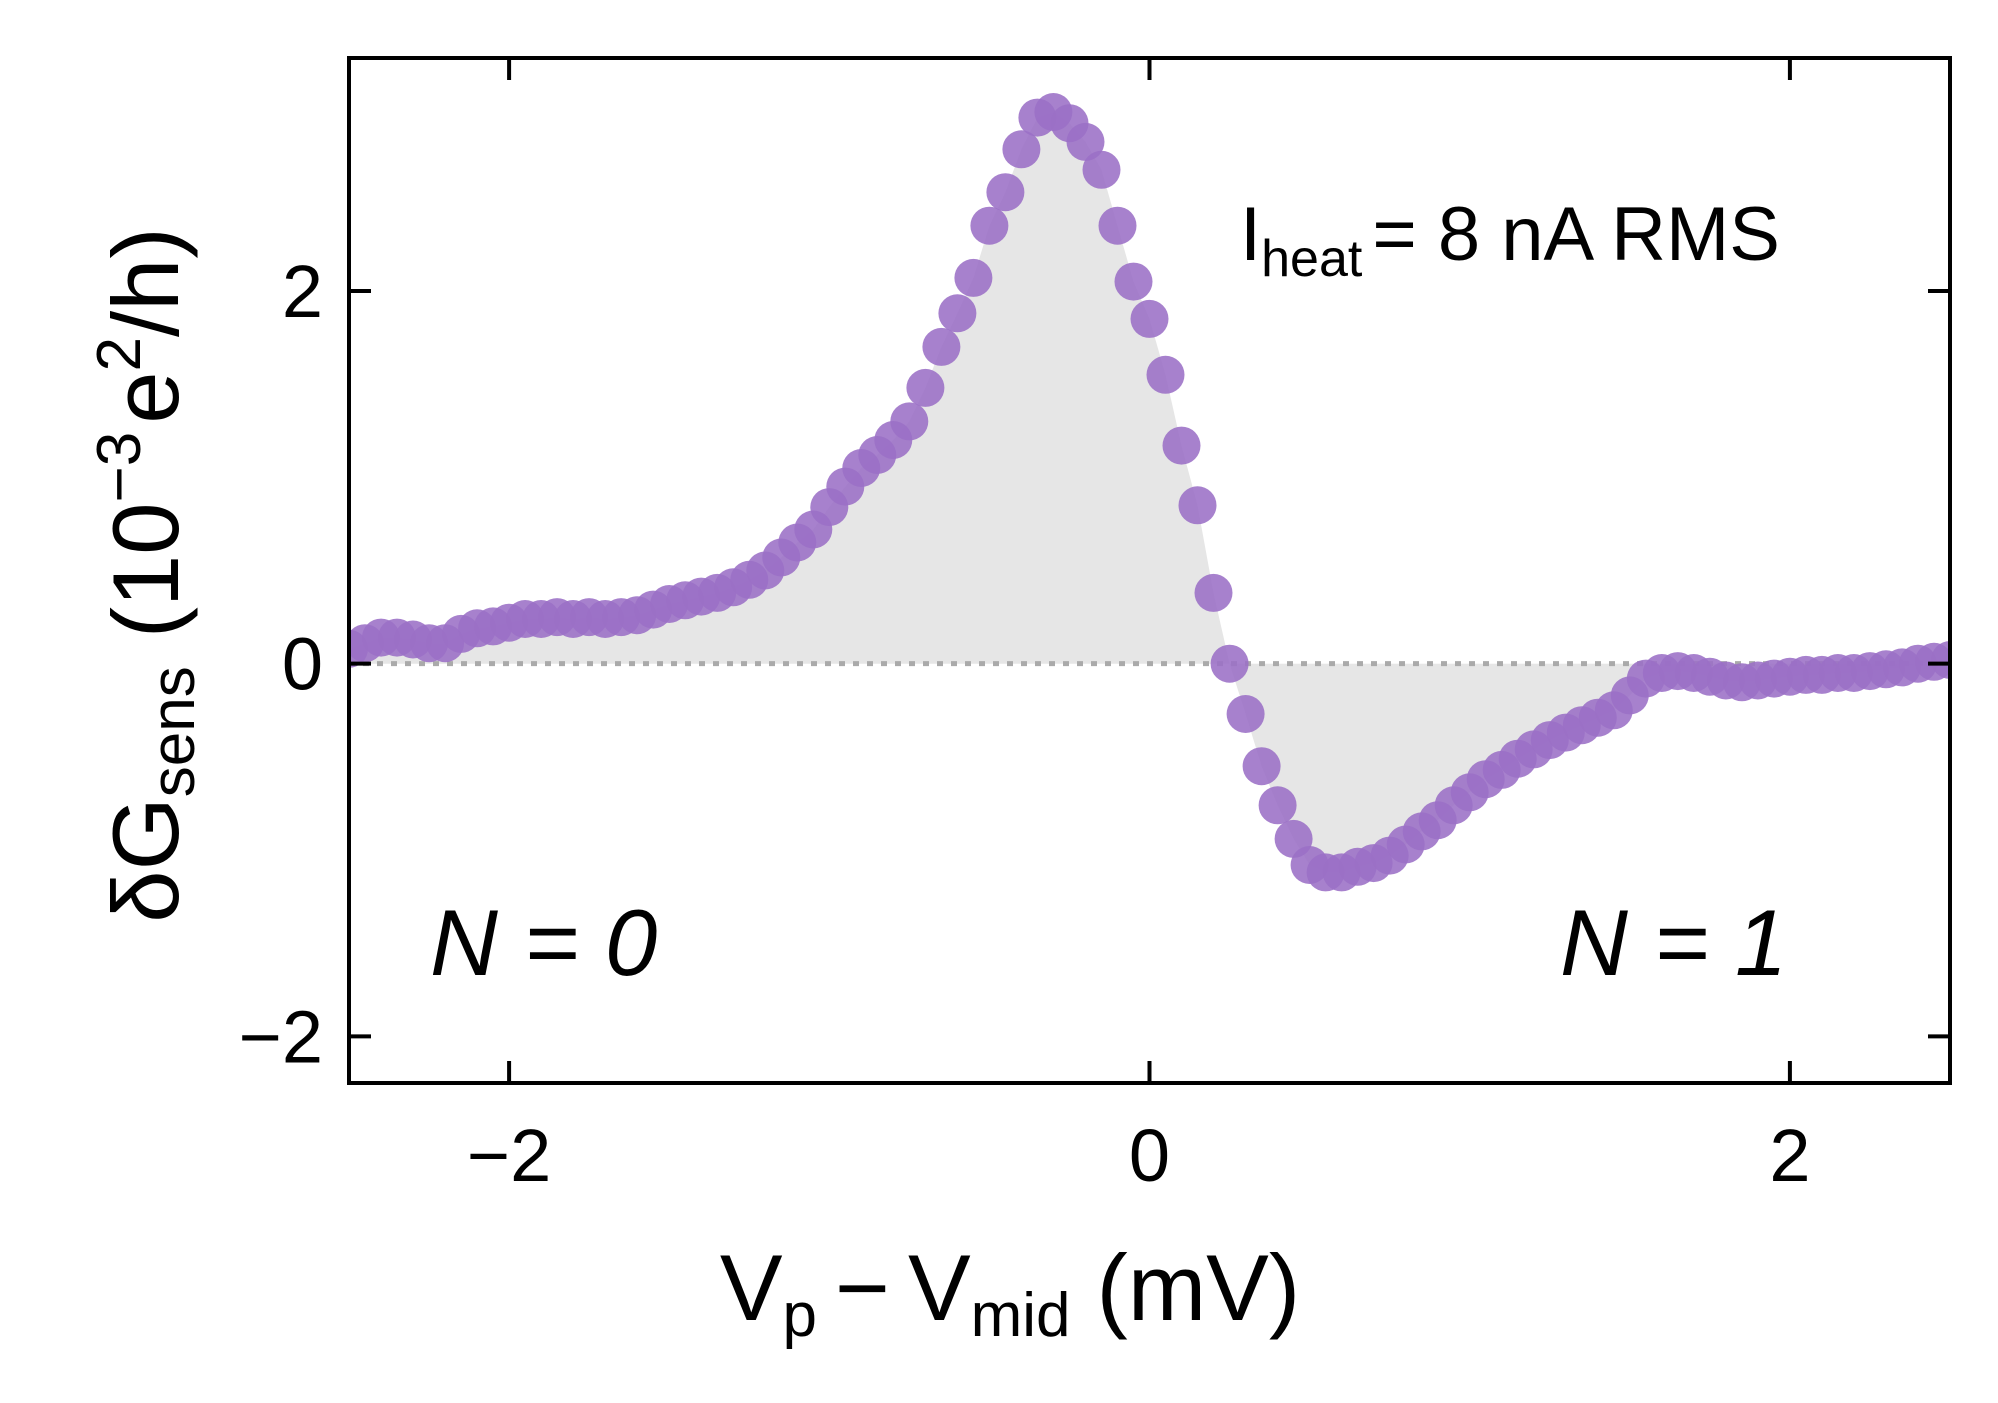  What do you see at coordinates (1149, 1155) in the screenshot?
I see `x-tick-label: 0` at bounding box center [1149, 1155].